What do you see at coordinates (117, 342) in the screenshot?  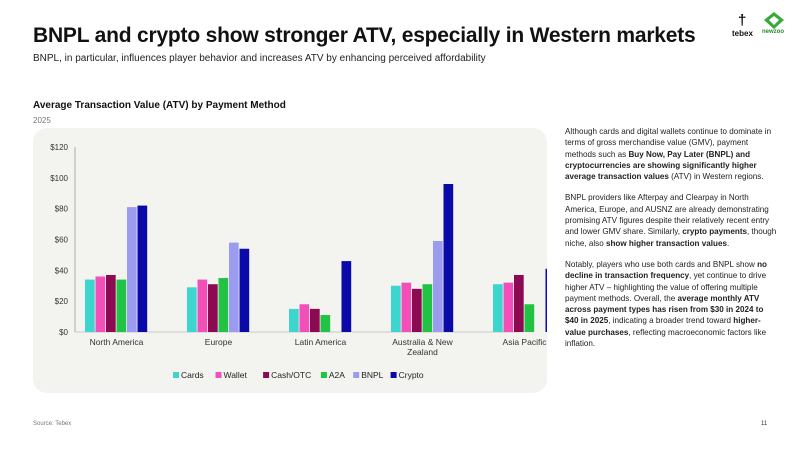 I see `x-category-label: North America` at bounding box center [117, 342].